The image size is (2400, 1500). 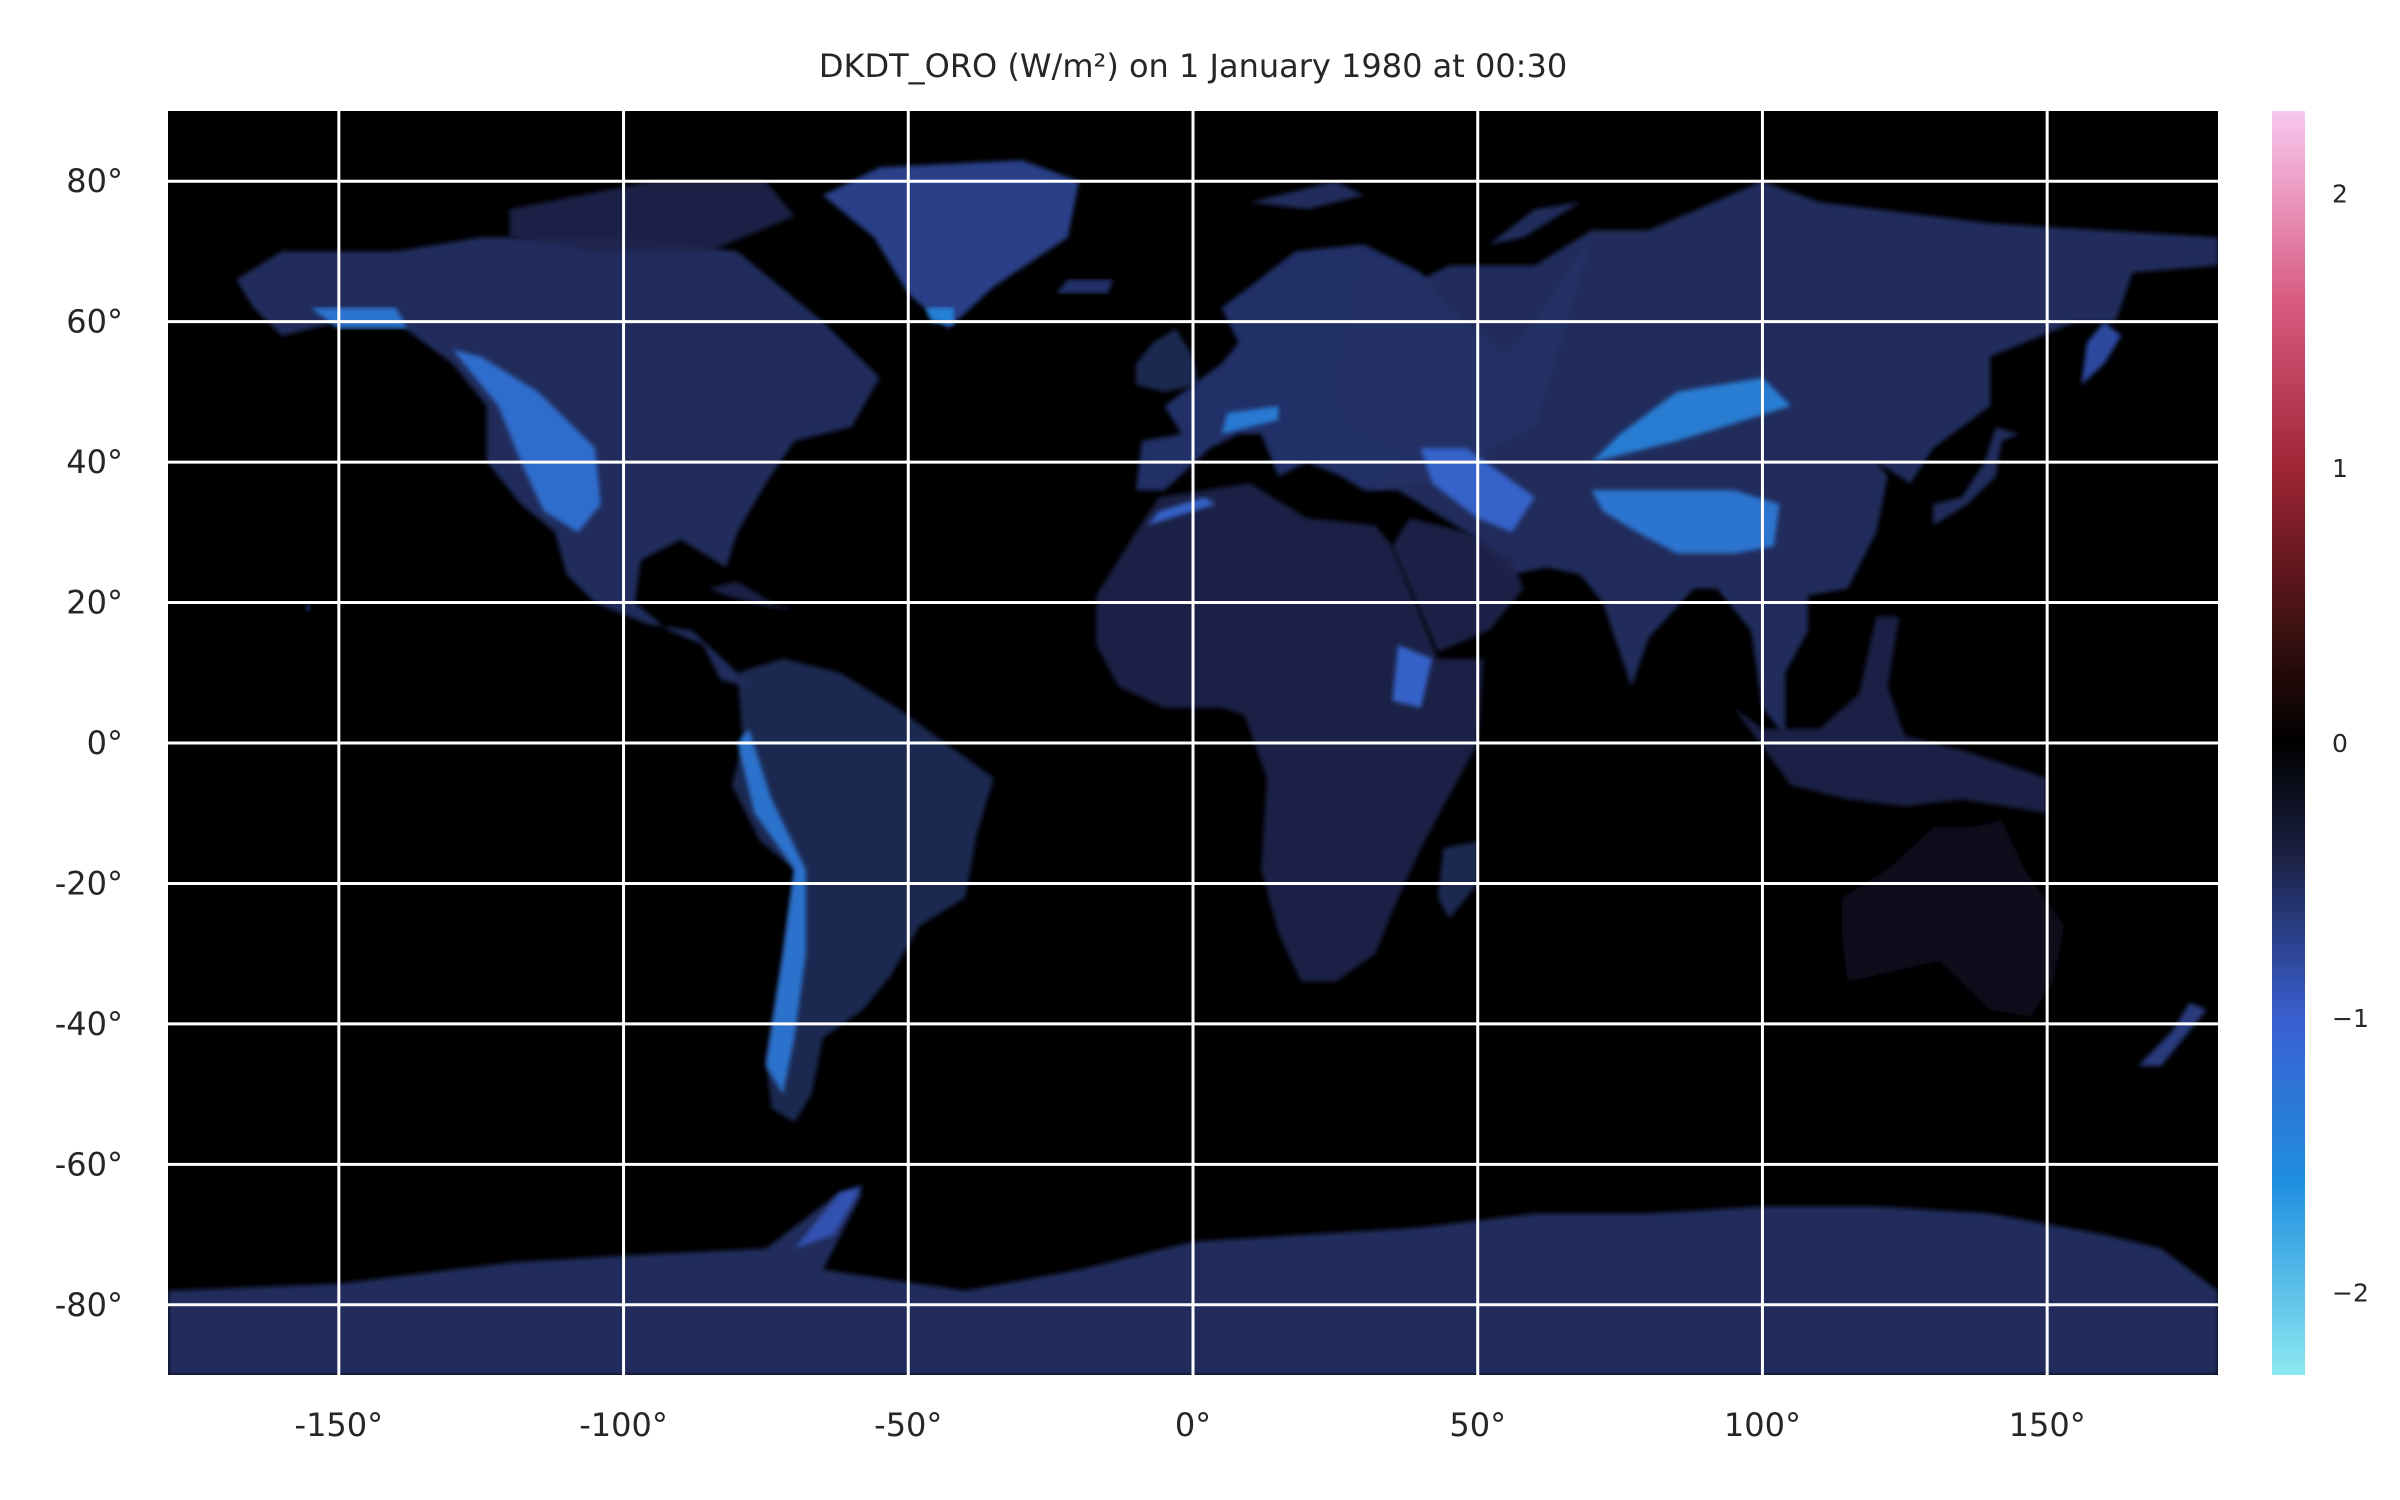 What do you see at coordinates (1535, 223) in the screenshot?
I see `region-novaya-zemlya` at bounding box center [1535, 223].